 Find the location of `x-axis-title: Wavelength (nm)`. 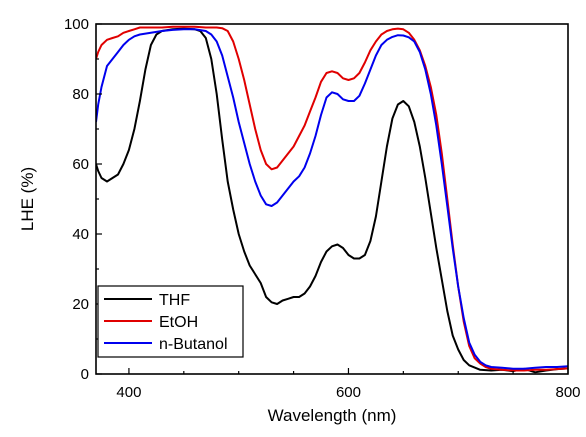

x-axis-title: Wavelength (nm) is located at coordinates (332, 415).